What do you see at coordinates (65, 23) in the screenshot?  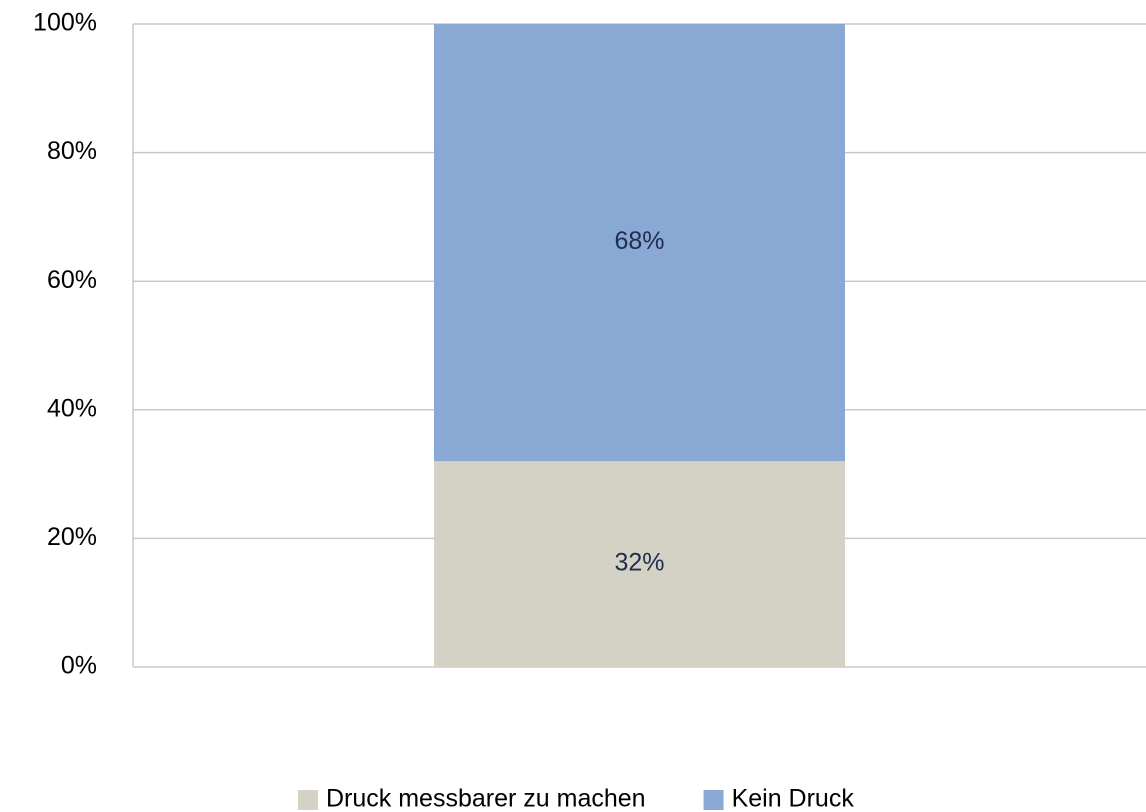 I see `y-tick-label: 100%` at bounding box center [65, 23].